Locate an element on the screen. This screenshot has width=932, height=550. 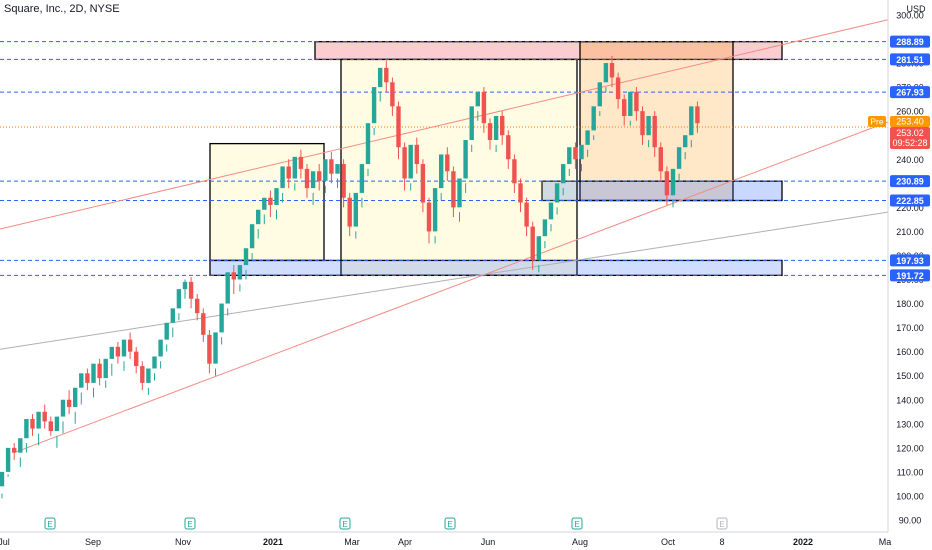
x-tick-label: 2021 is located at coordinates (273, 542).